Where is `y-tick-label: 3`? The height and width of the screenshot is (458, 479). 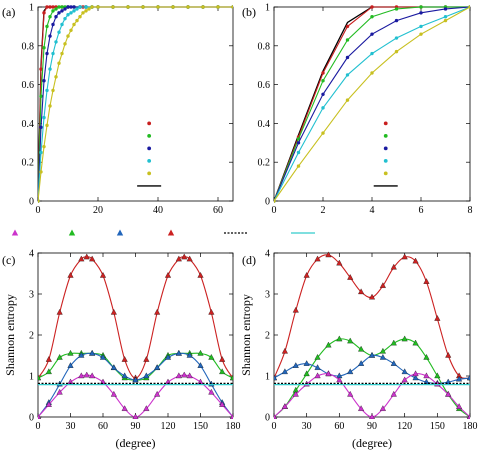
y-tick-label: 3 is located at coordinates (267, 295).